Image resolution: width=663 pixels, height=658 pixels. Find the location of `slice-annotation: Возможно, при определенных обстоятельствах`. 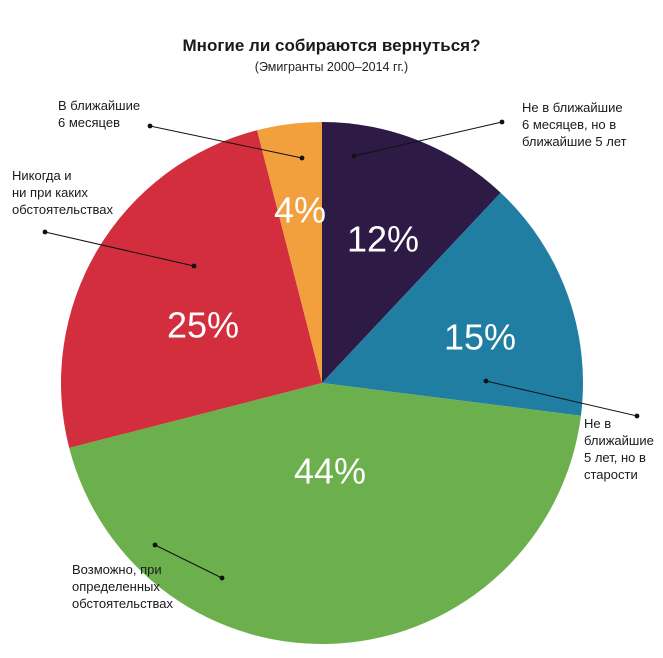

slice-annotation: Возможно, при определенных обстоятельствах is located at coordinates (123, 586).